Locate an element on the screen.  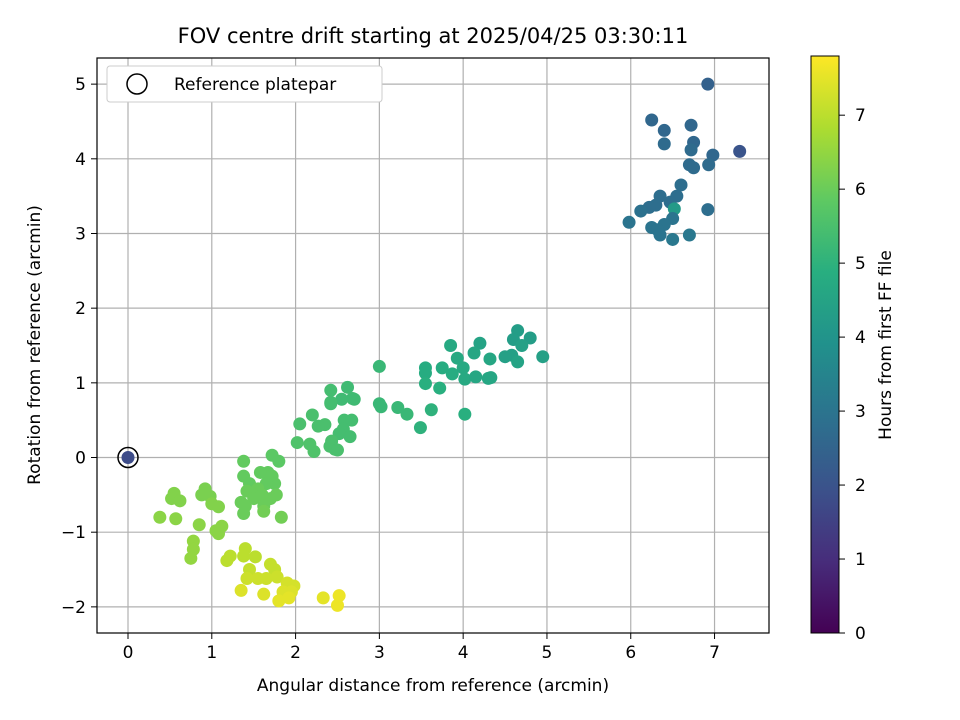
colorbar-ticks: 0 1 2 3 4 5 6 7 is located at coordinates (852, 375).